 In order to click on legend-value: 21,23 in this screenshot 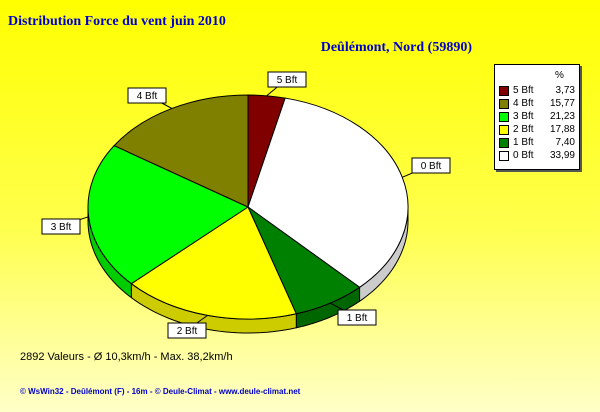, I will do `click(562, 116)`.